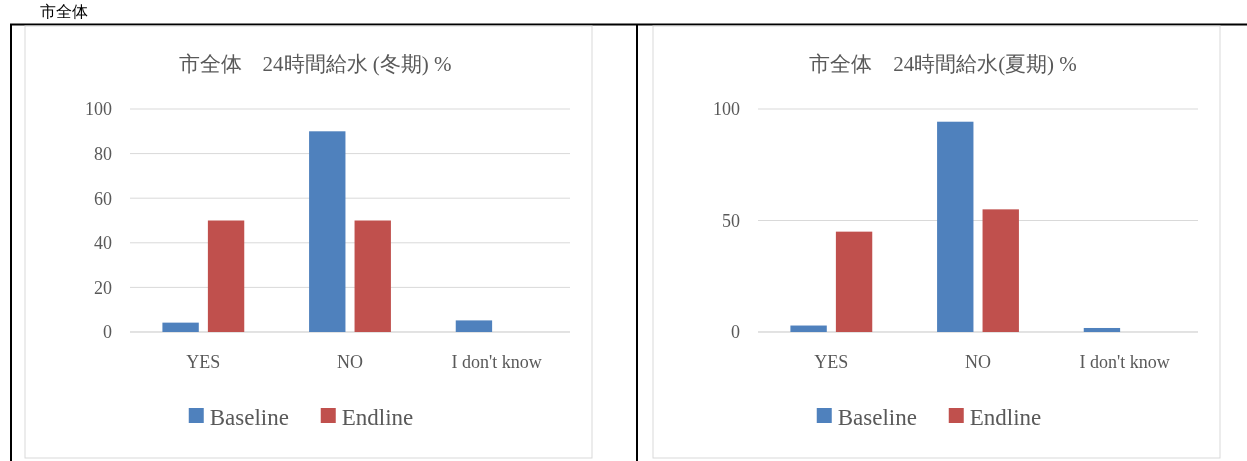  I want to click on y-tick-label: 80, so click(103, 153).